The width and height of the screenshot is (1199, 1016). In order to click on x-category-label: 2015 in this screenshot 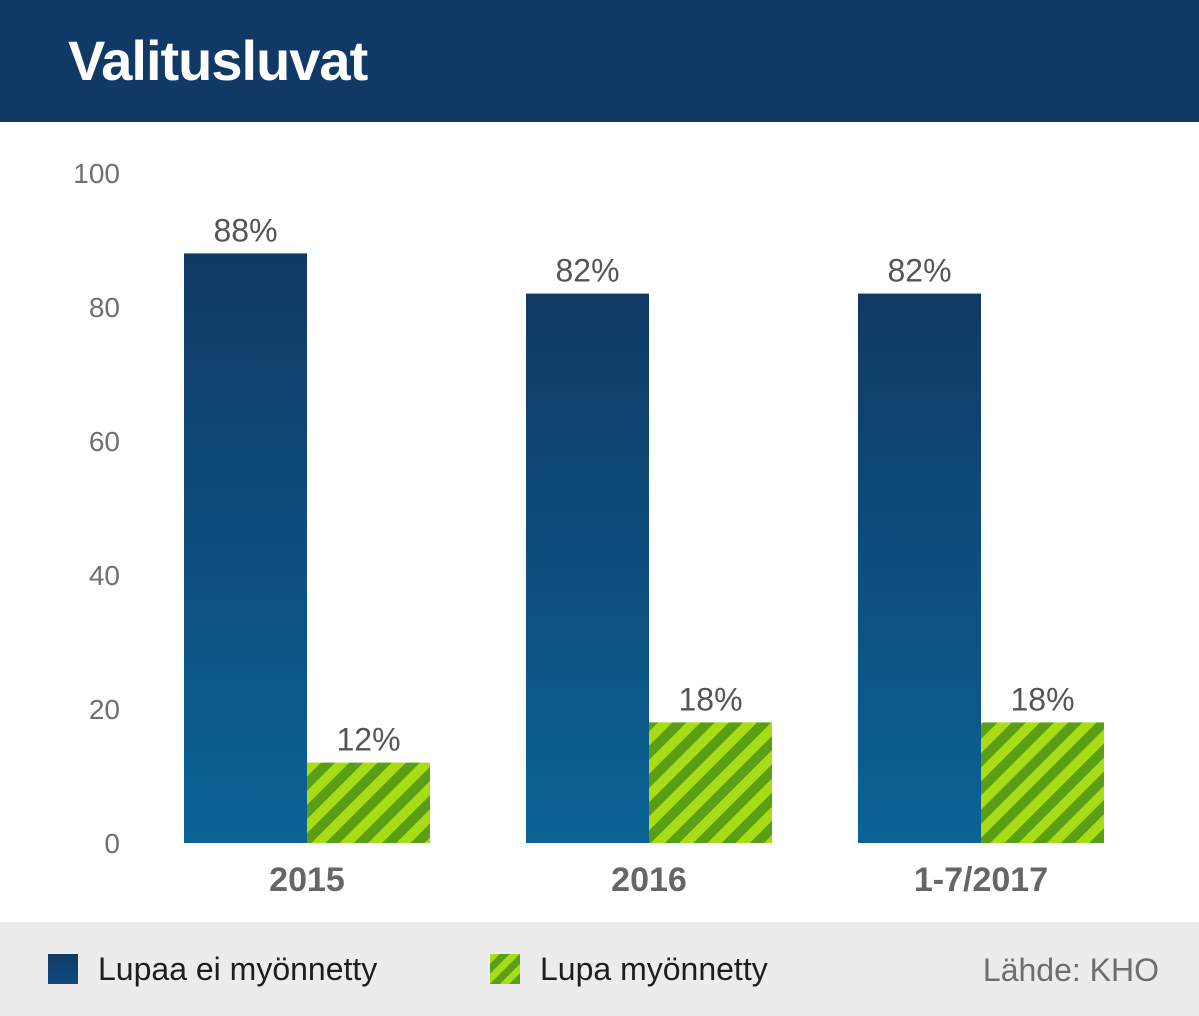, I will do `click(307, 880)`.